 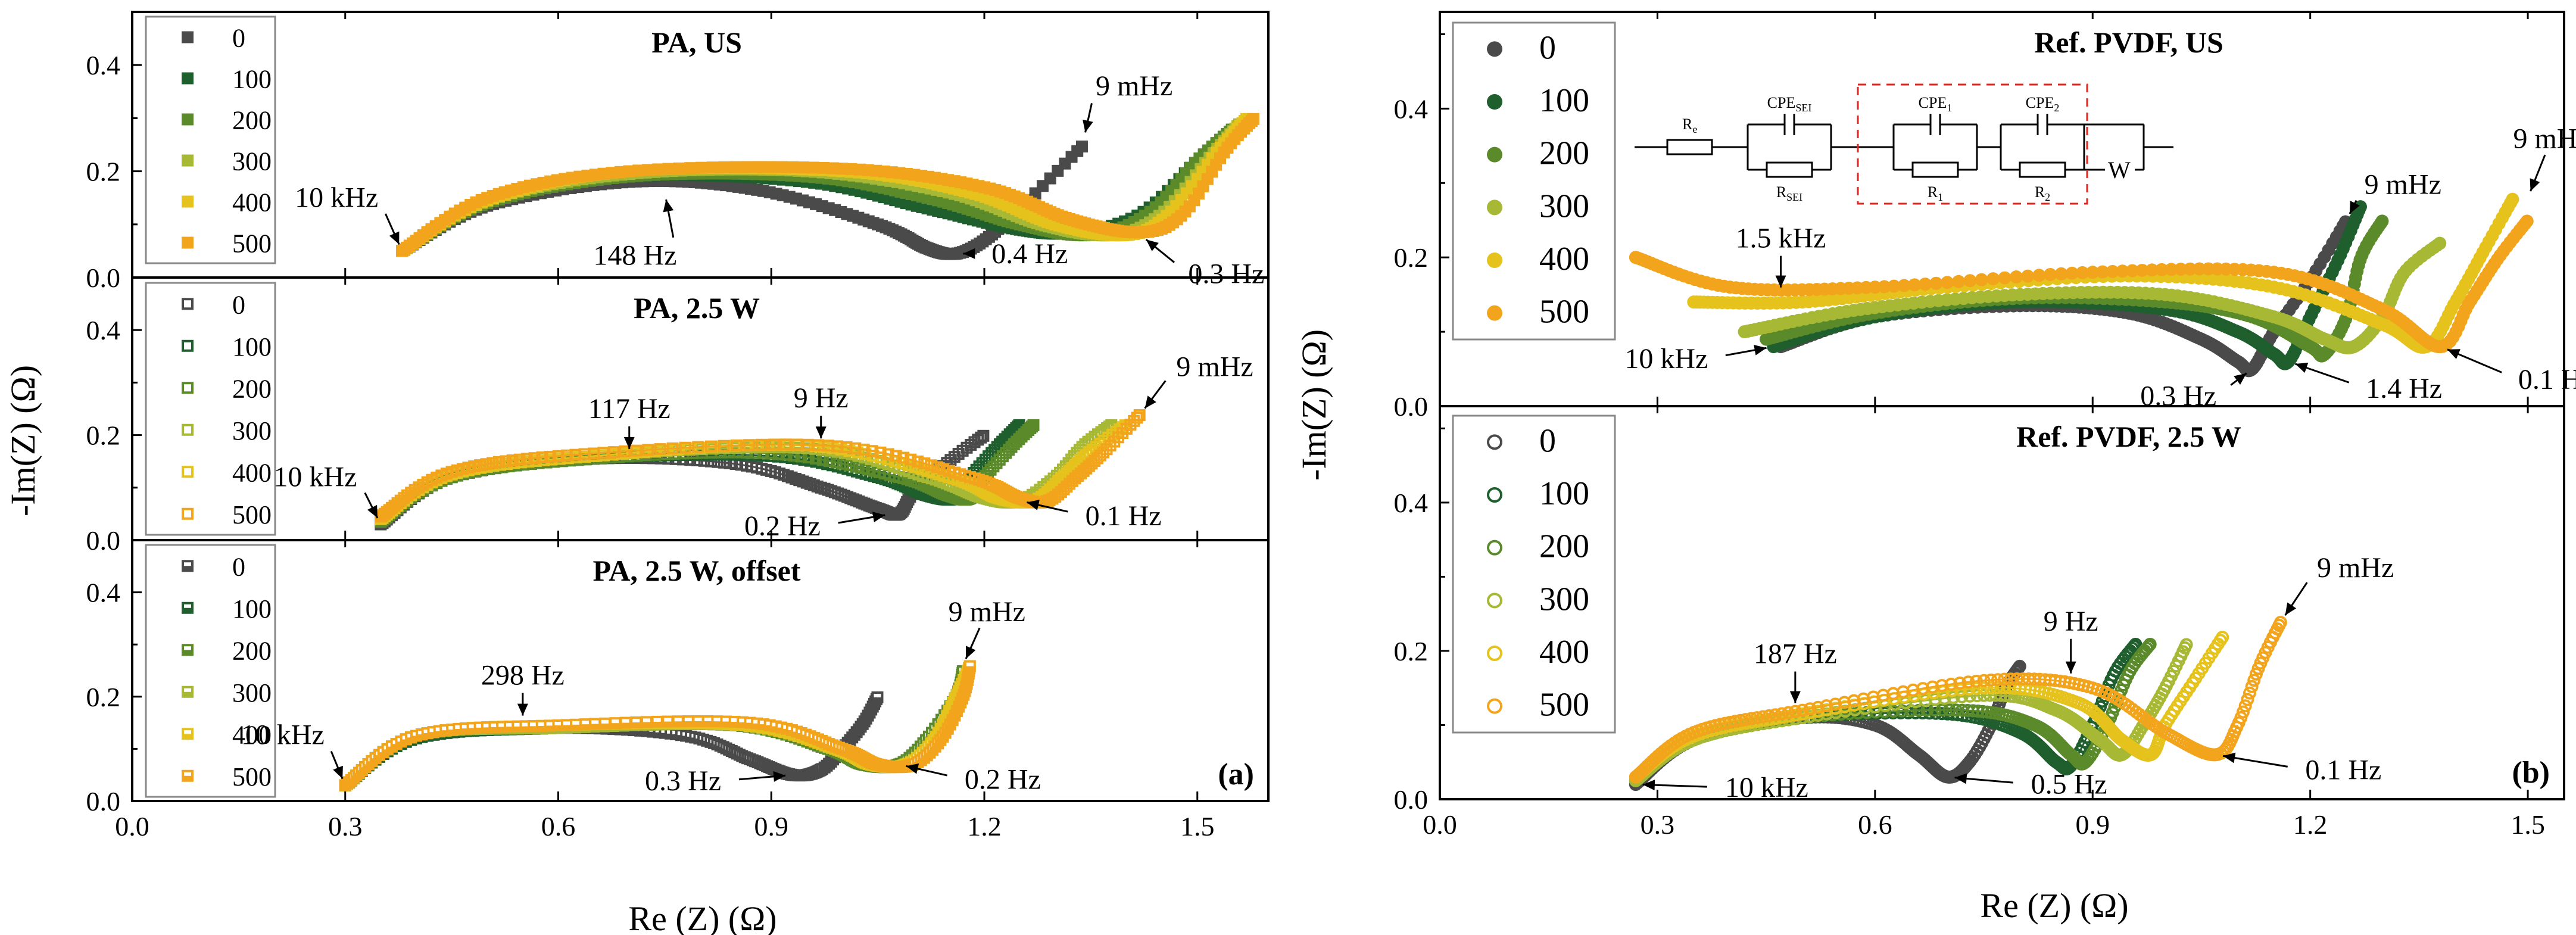 What do you see at coordinates (985, 826) in the screenshot?
I see `x-tick-label: 1.2` at bounding box center [985, 826].